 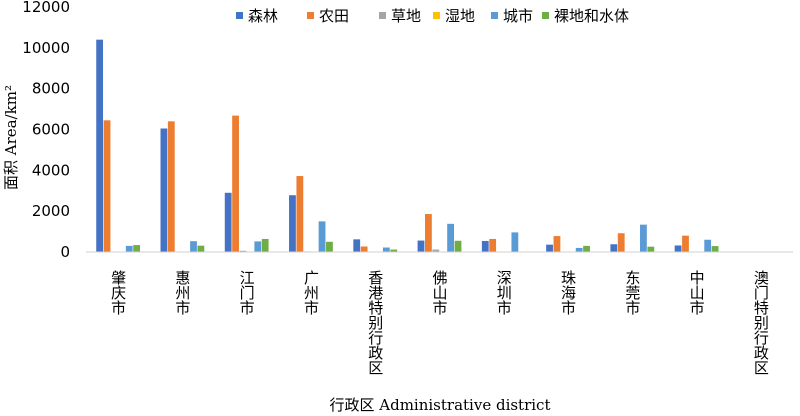 I want to click on legend-label: 森林, so click(x=263, y=16).